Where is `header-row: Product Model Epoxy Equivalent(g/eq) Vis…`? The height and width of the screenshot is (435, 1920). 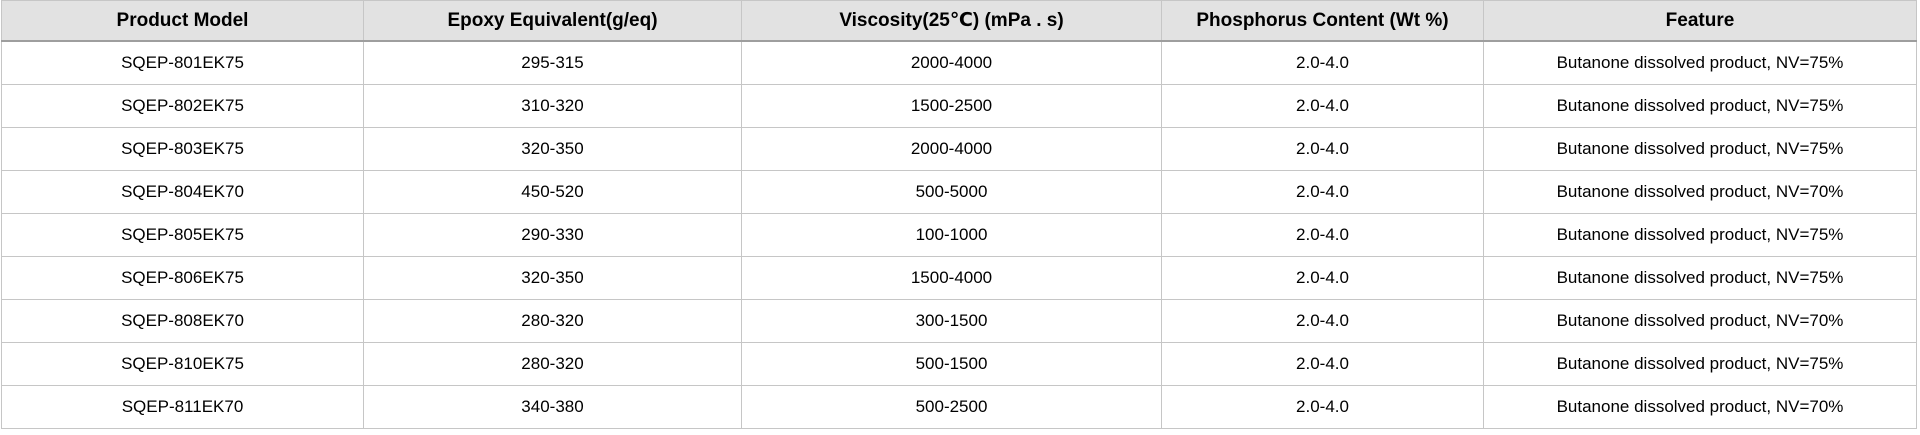
header-row: Product Model Epoxy Equivalent(g/eq) Vis… is located at coordinates (959, 21).